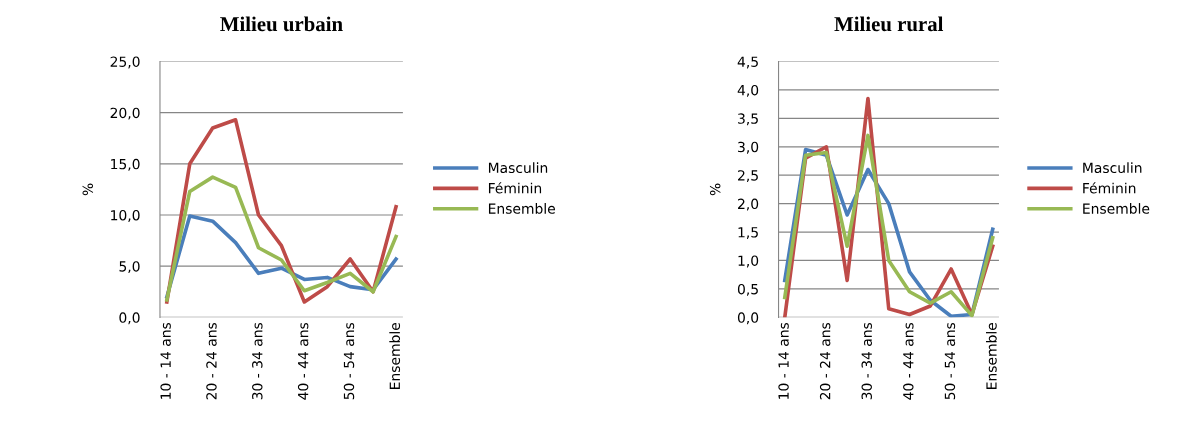 The image size is (1185, 430). I want to click on line-series, so click(281, 238).